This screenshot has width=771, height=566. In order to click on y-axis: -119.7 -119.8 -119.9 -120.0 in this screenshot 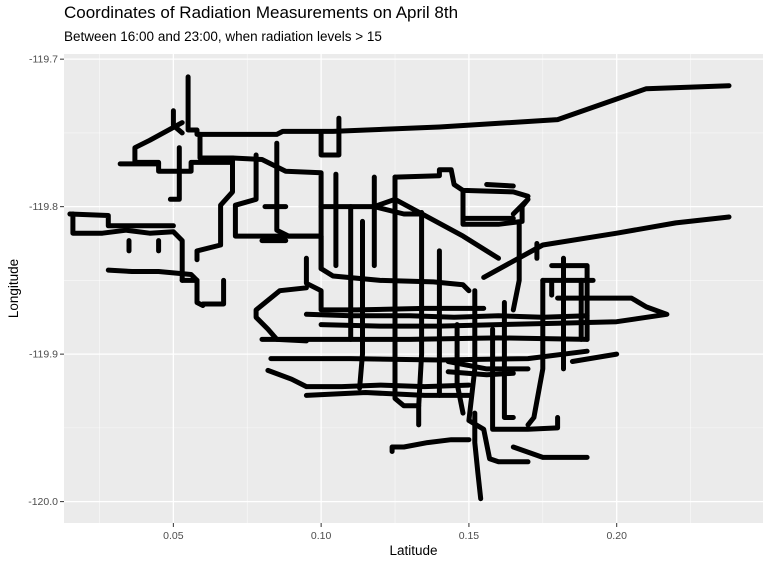, I will do `click(46, 281)`.